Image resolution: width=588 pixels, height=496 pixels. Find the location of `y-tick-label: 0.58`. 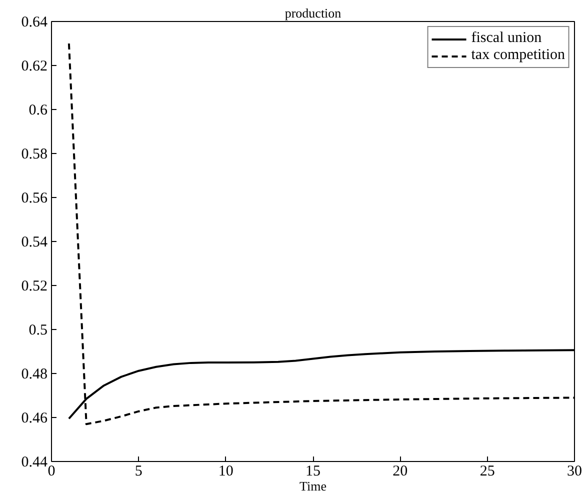

y-tick-label: 0.58 is located at coordinates (34, 154).